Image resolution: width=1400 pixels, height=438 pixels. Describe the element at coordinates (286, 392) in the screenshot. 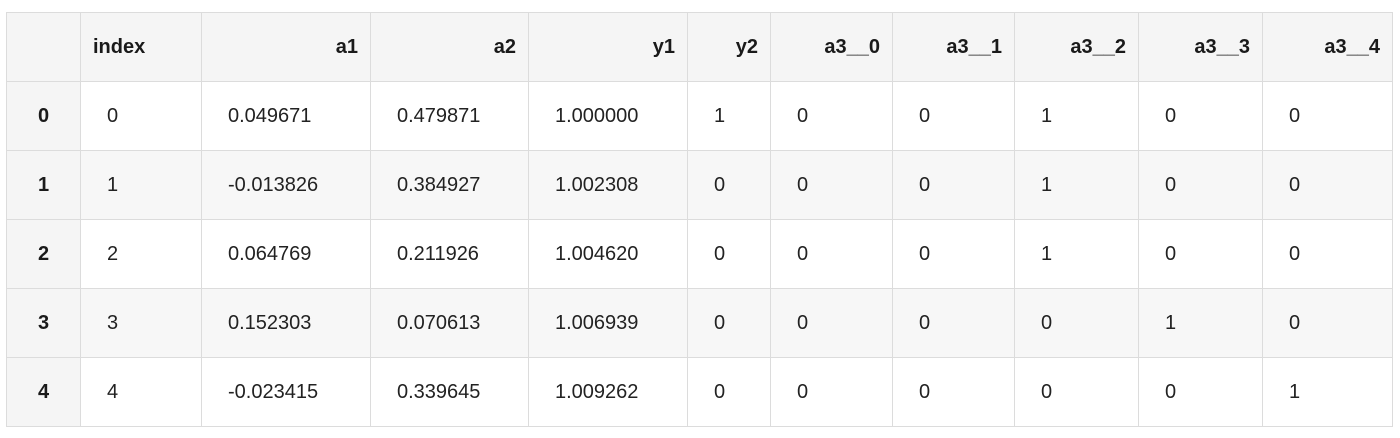

I see `cell-a1: -0.023415` at that location.